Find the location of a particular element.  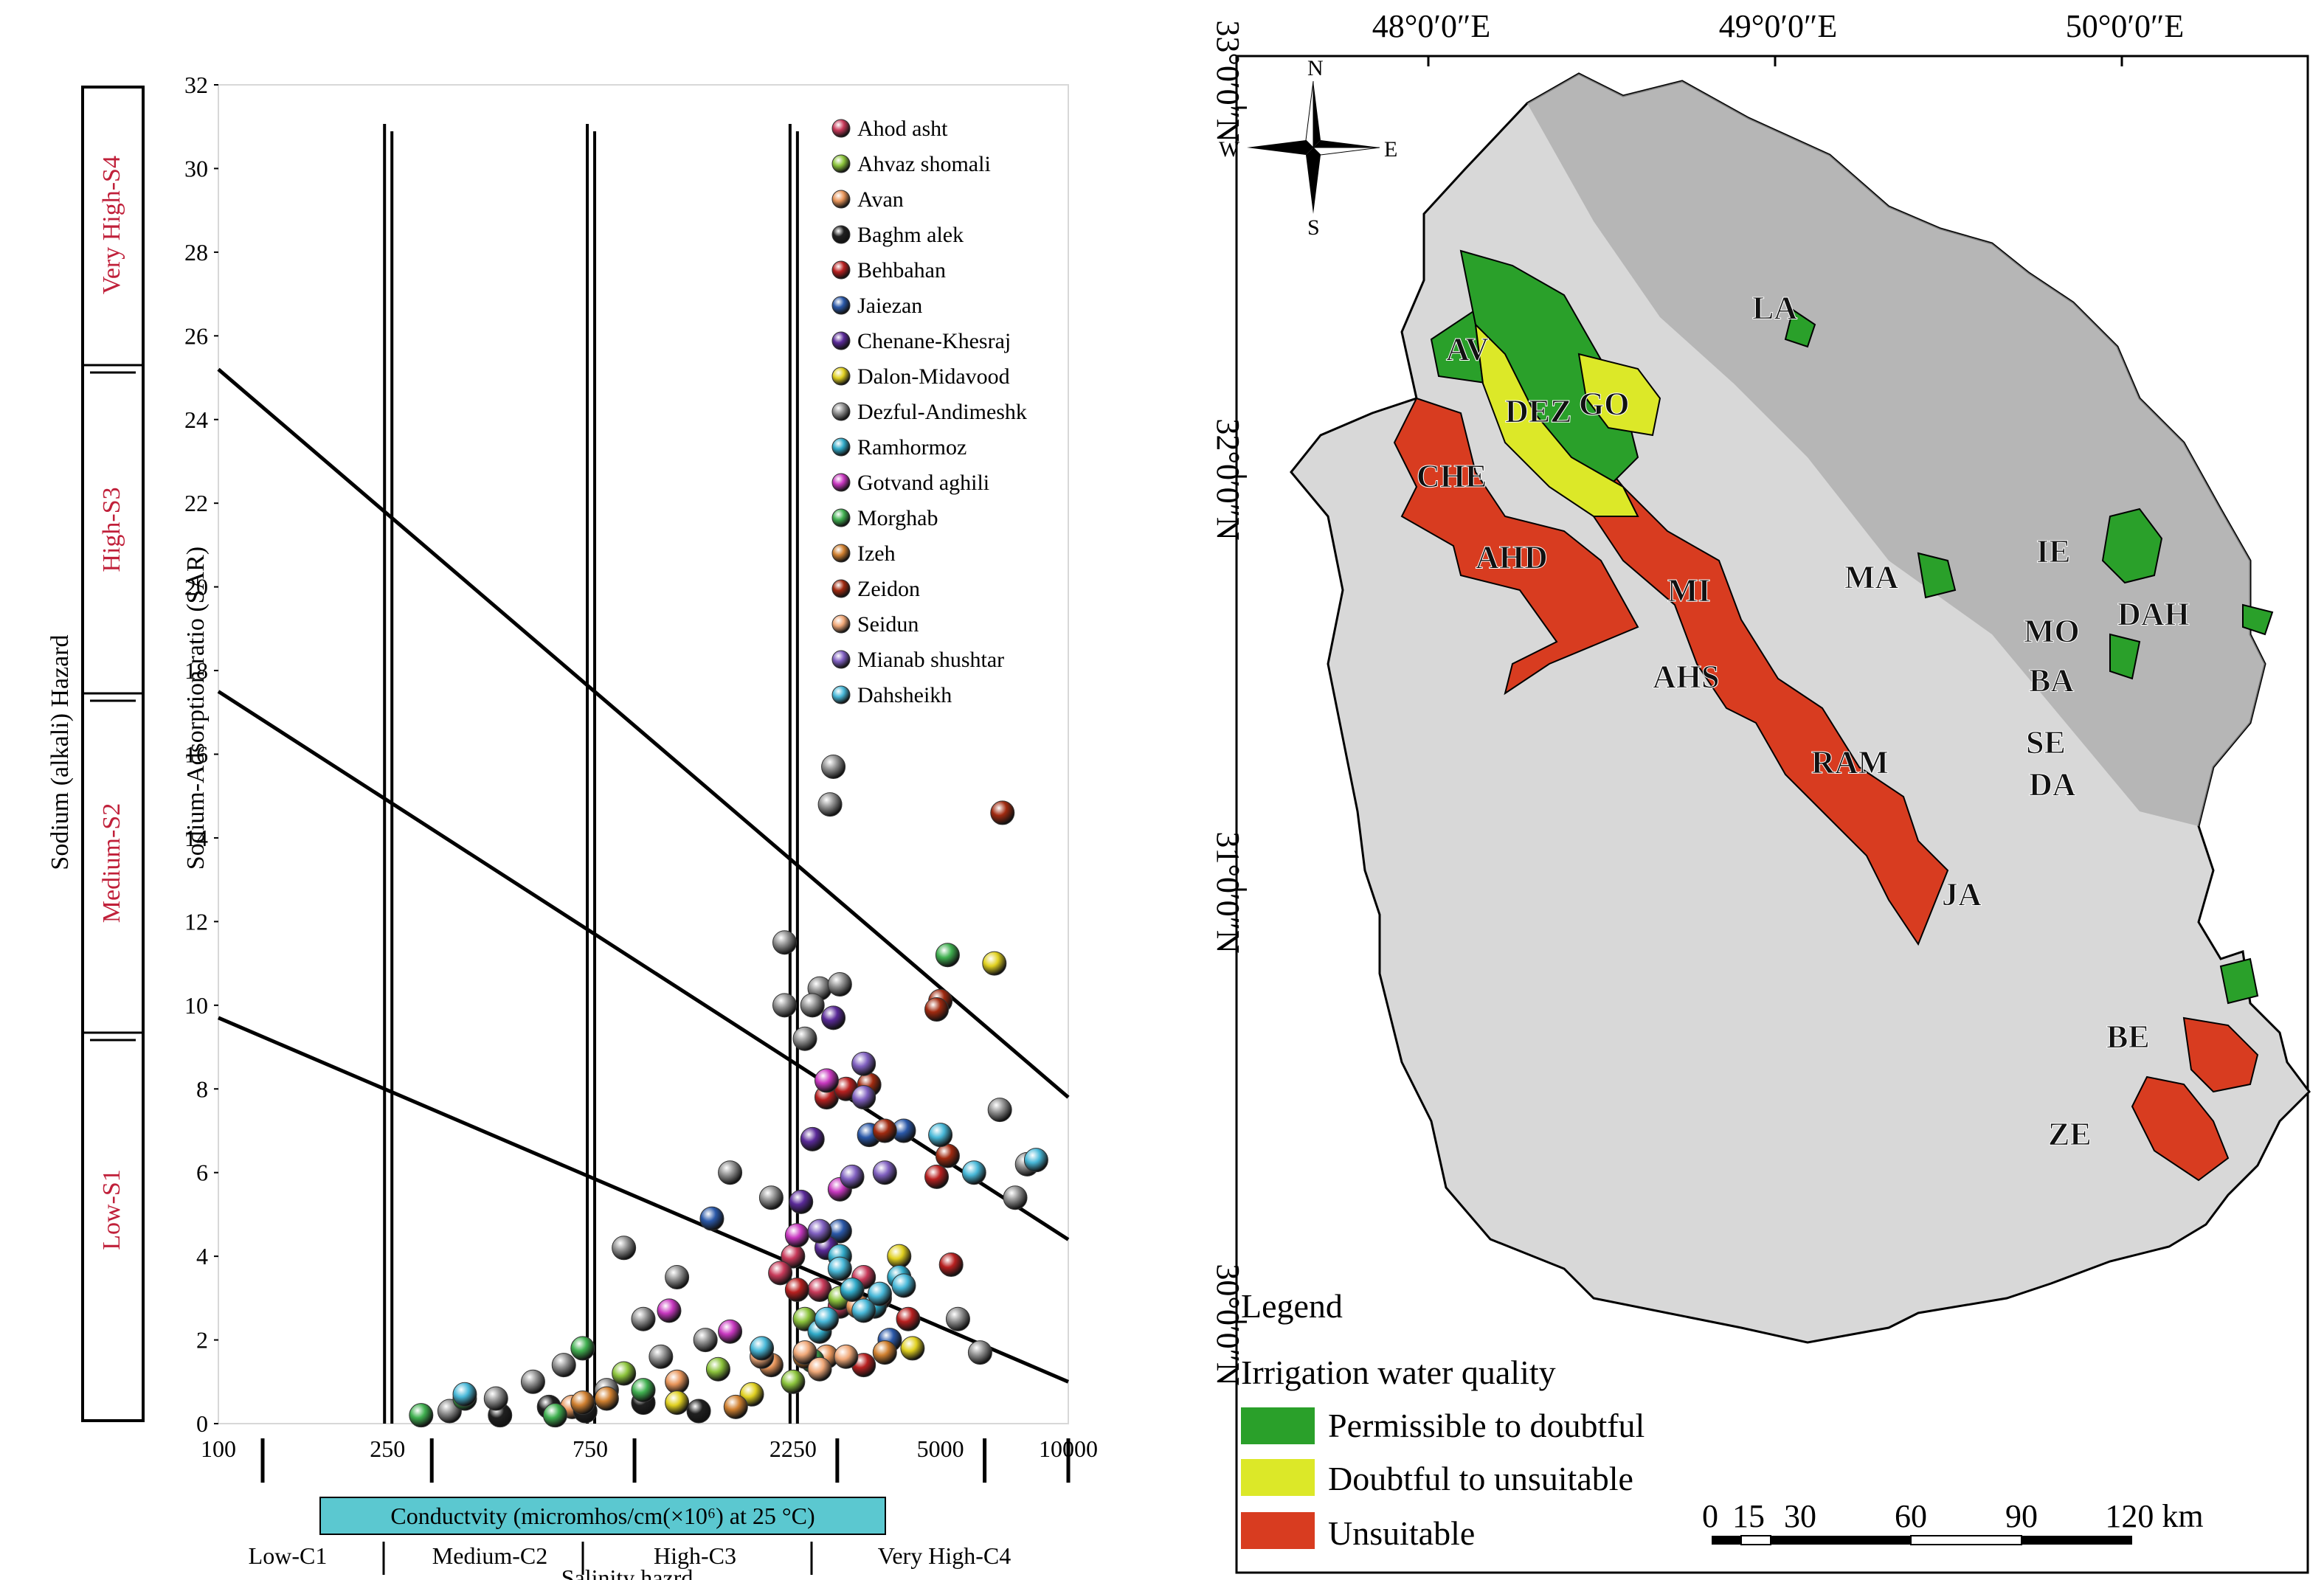

hazard-dividers is located at coordinates (113, 703).